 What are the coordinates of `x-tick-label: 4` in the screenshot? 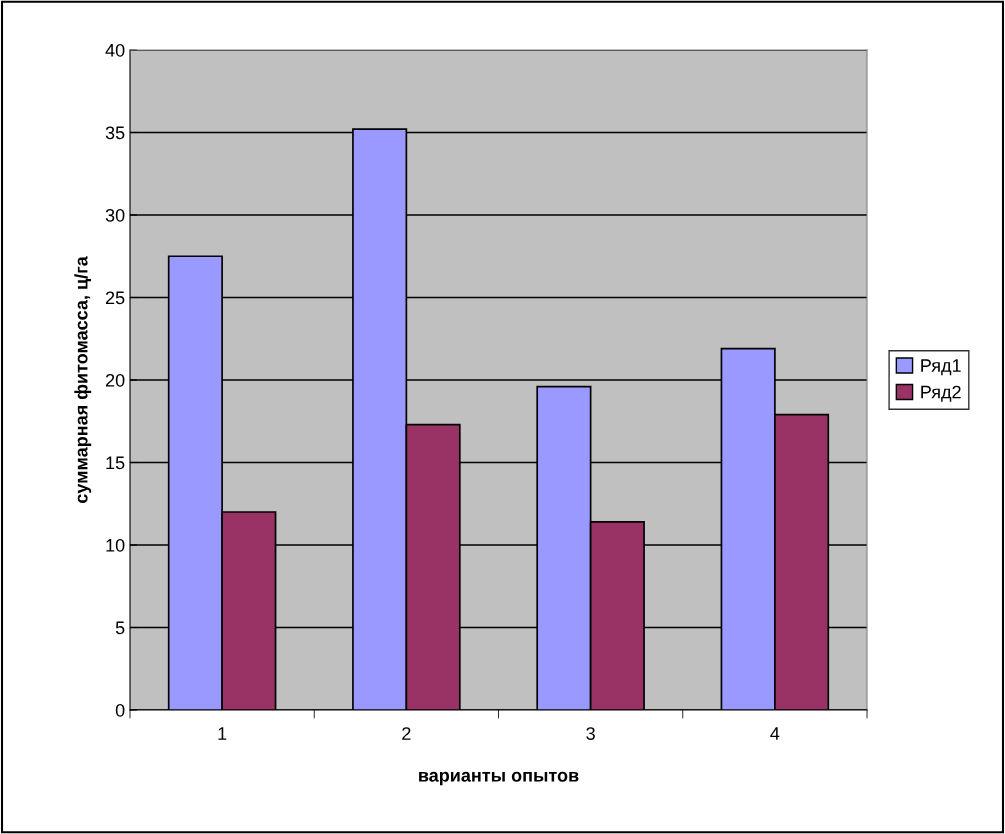 It's located at (775, 733).